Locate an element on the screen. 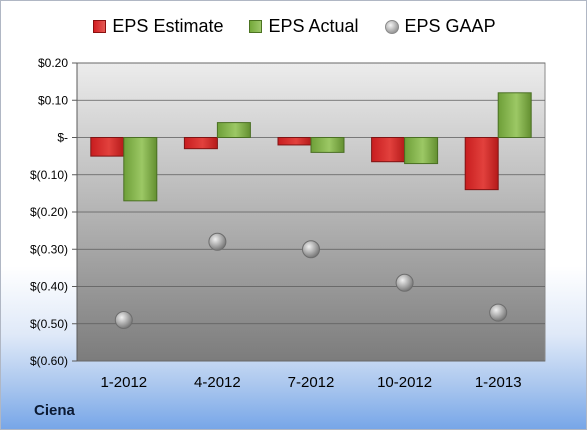 The height and width of the screenshot is (431, 587). y-tick-label: $(0.10) is located at coordinates (49, 175).